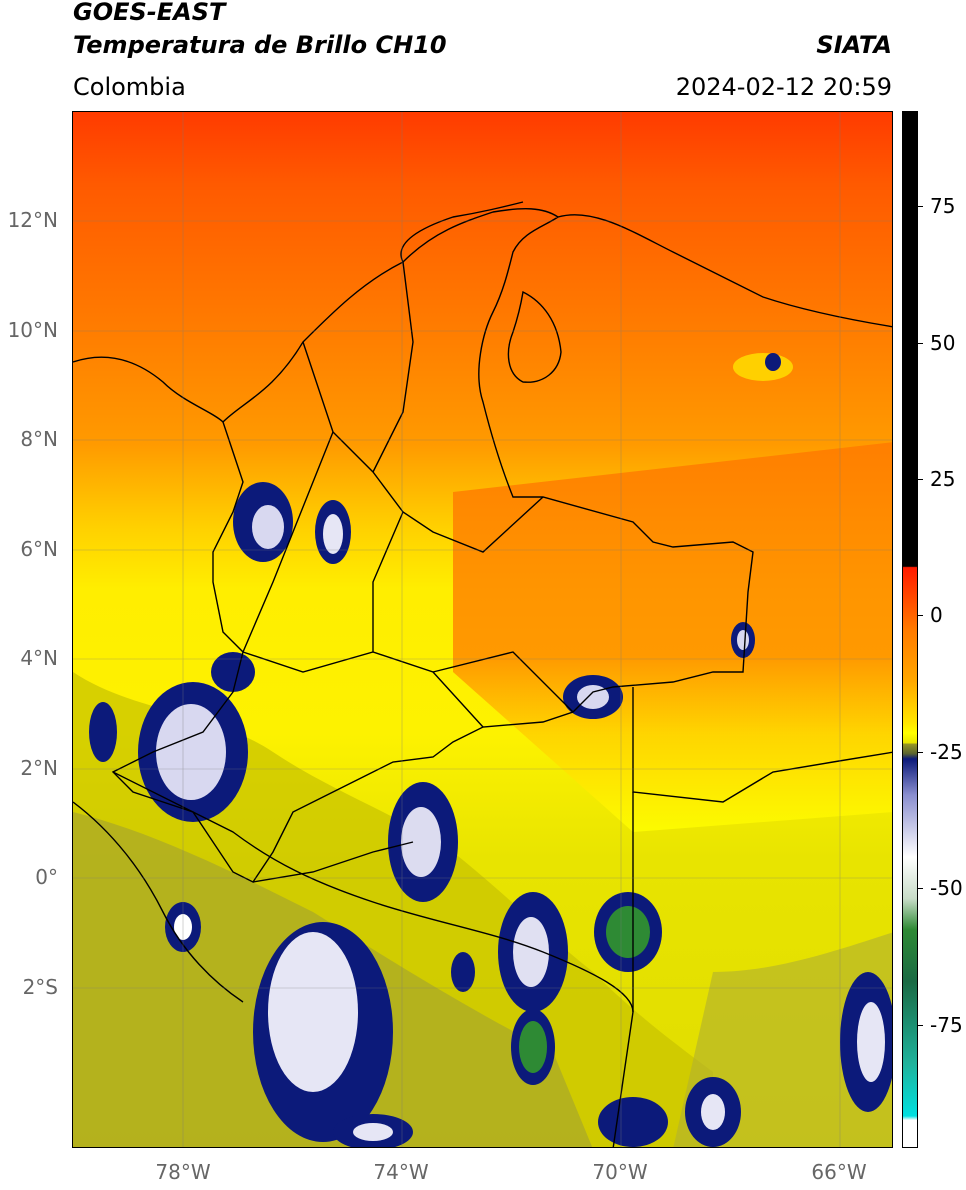 Image resolution: width=966 pixels, height=1190 pixels. Describe the element at coordinates (920, 888) in the screenshot. I see `cb-tick-neg50` at that location.